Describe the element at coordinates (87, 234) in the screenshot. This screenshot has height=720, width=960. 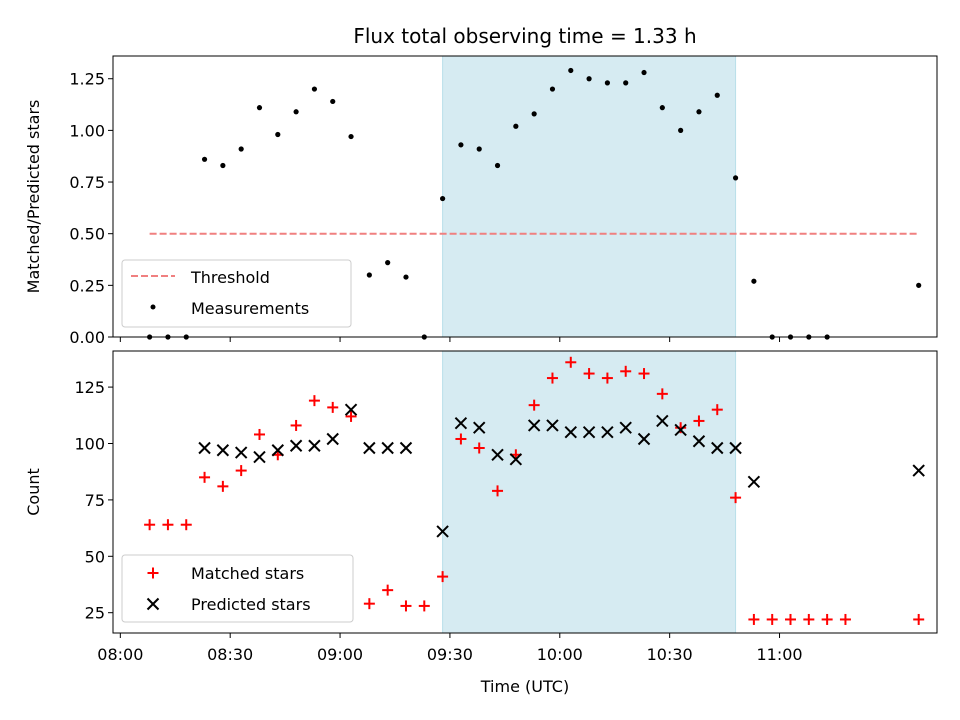
I see `y-tick-label: 0.50` at that location.